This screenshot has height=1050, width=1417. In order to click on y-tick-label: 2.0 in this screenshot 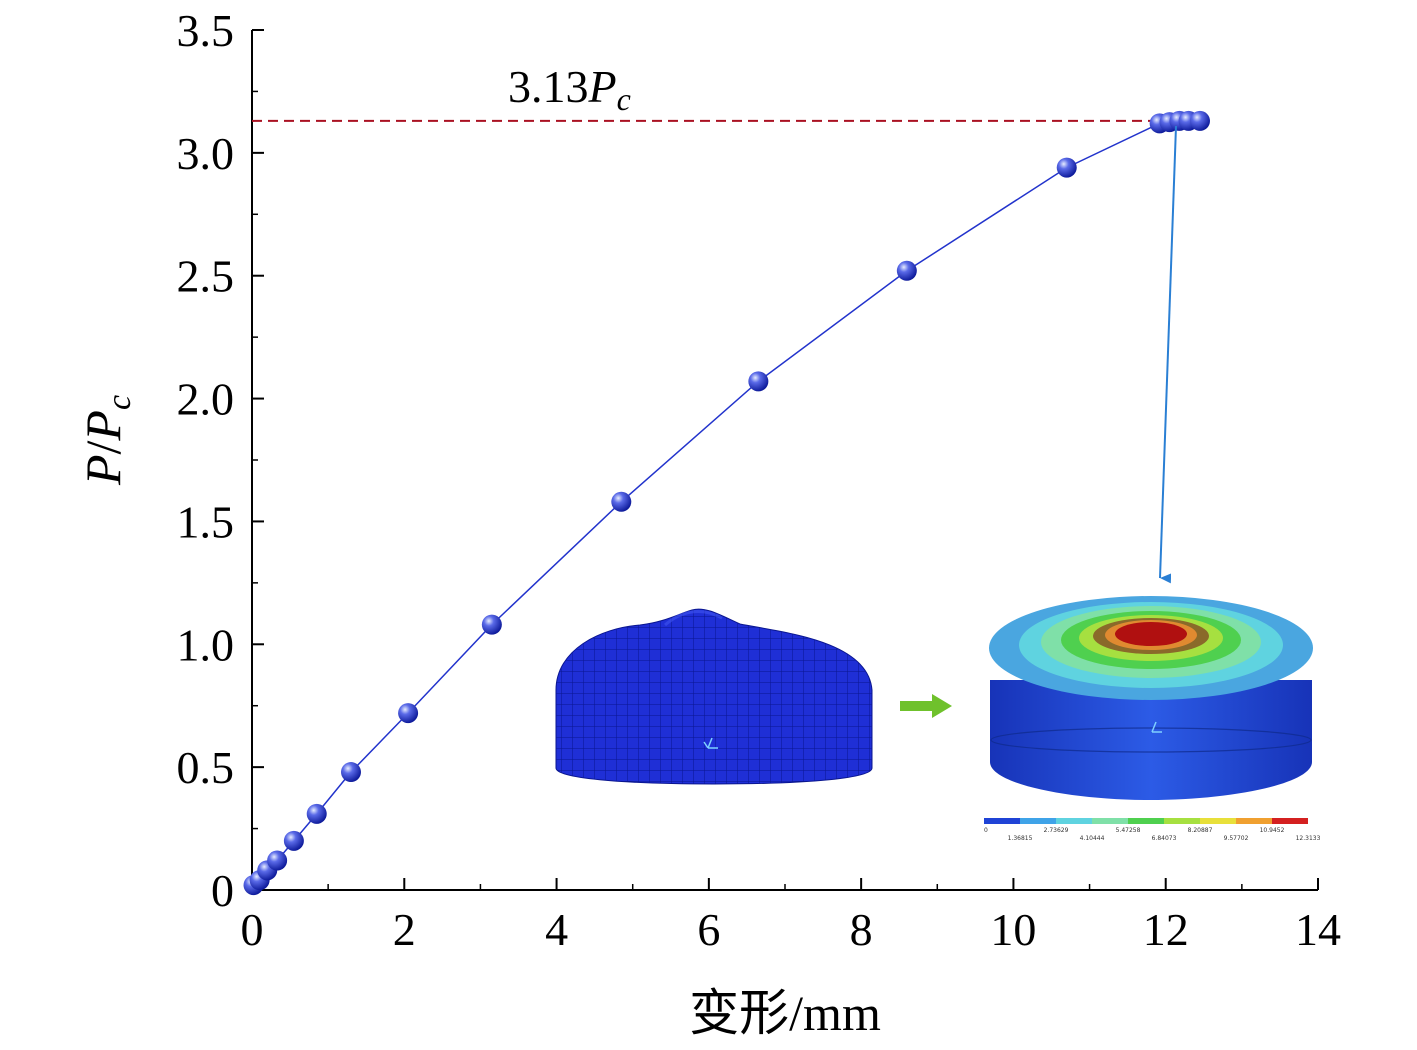, I will do `click(206, 399)`.